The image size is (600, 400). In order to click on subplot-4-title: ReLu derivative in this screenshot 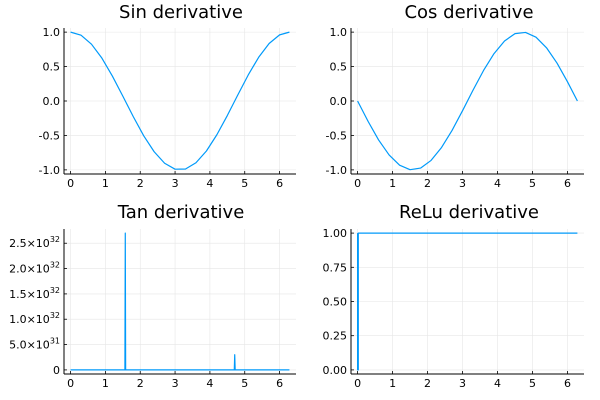, I will do `click(469, 212)`.